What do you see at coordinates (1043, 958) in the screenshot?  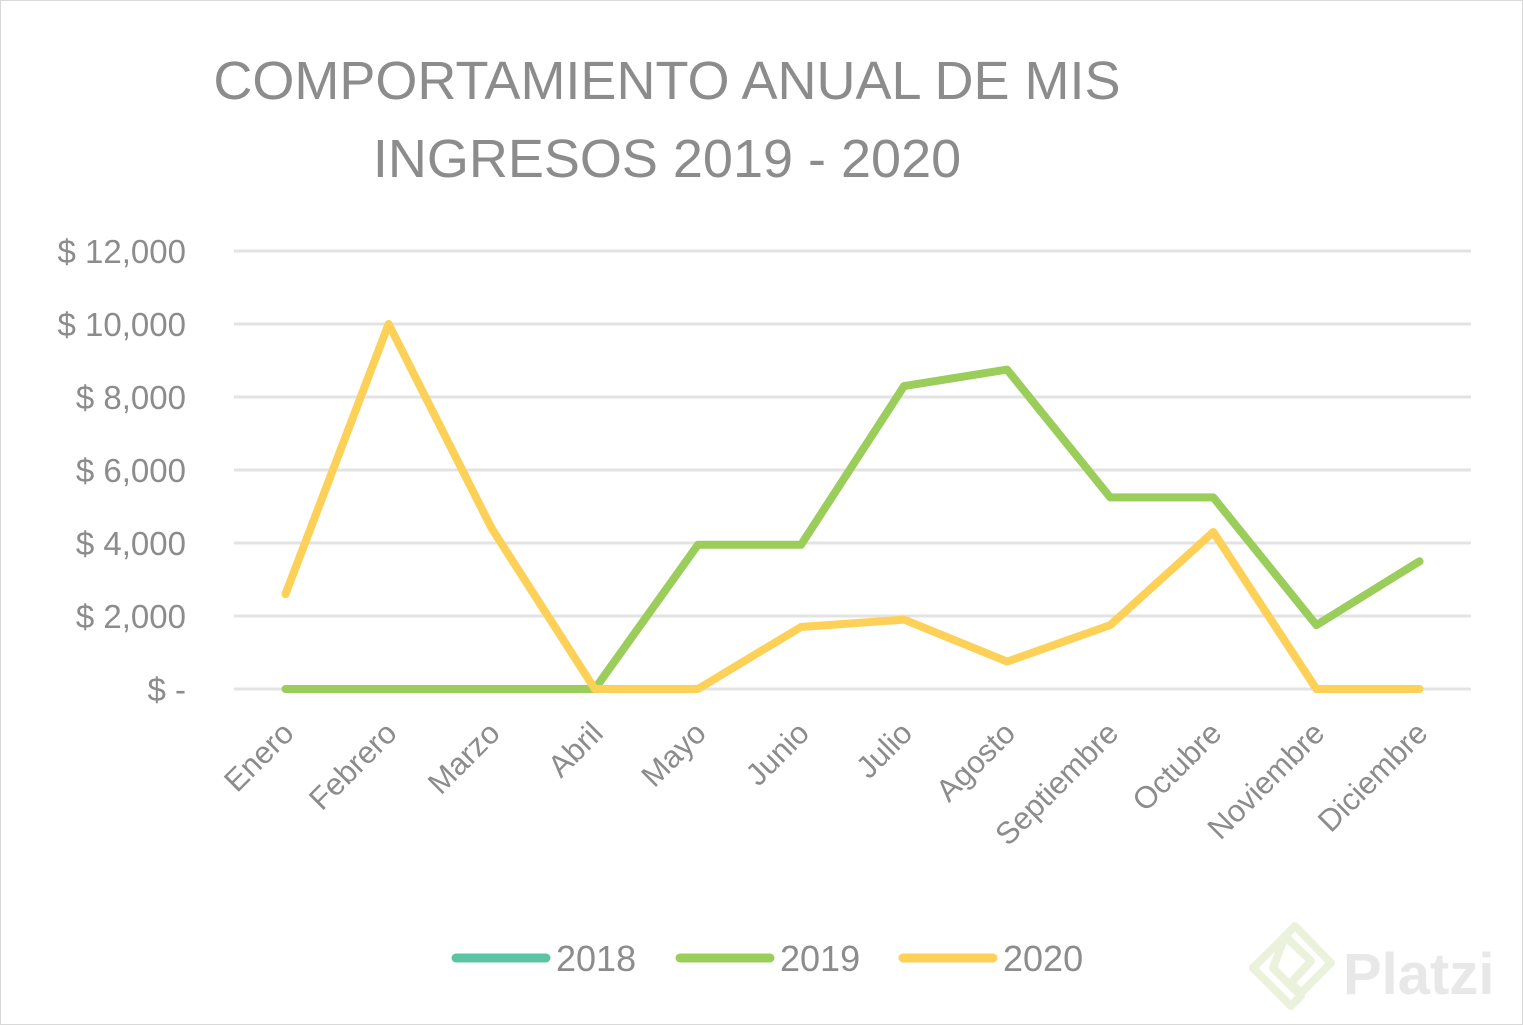 I see `legend-label-2020: 2020` at bounding box center [1043, 958].